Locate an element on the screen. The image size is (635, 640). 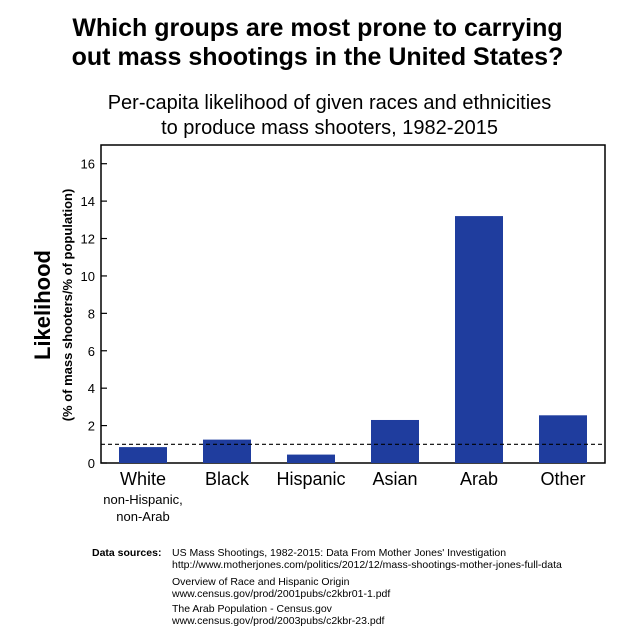
source-2-title: Overview of Race and Hispanic Origin is located at coordinates (261, 582).